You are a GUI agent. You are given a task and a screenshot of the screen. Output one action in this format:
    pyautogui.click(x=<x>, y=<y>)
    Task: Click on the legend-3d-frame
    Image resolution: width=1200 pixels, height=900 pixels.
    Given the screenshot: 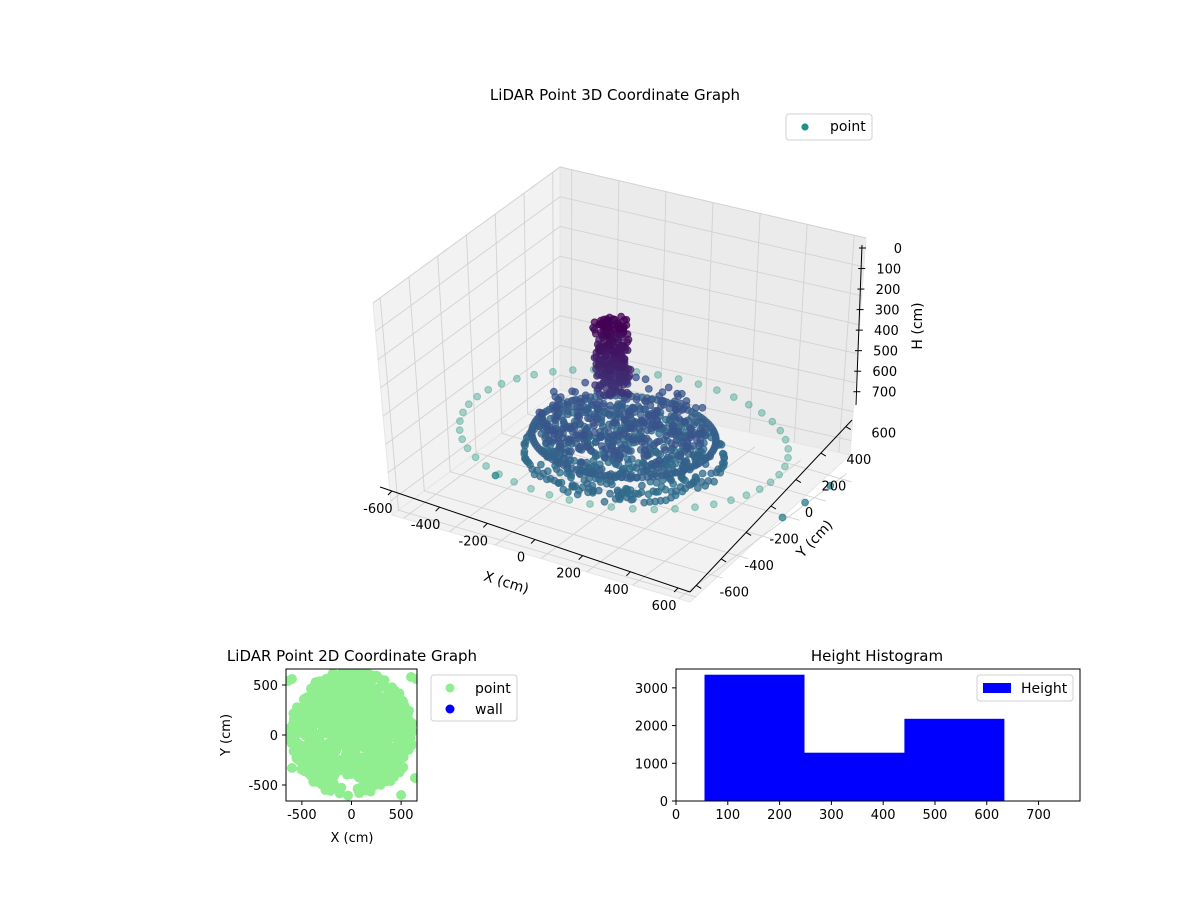 What is the action you would take?
    pyautogui.click(x=829, y=127)
    